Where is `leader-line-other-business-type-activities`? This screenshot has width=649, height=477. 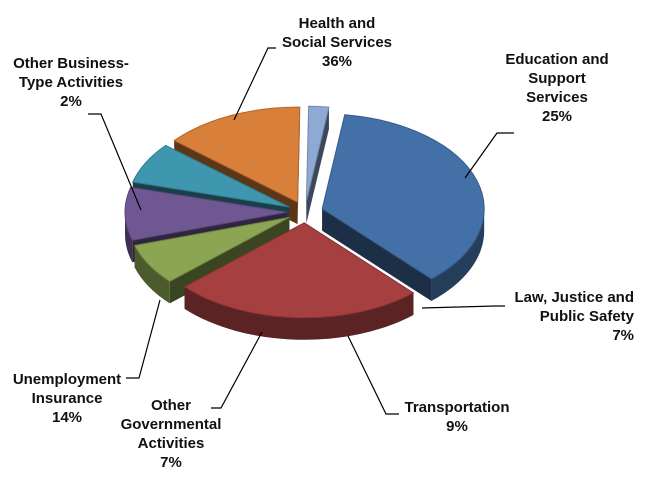
leader-line-other-business-type-activities is located at coordinates (115, 162).